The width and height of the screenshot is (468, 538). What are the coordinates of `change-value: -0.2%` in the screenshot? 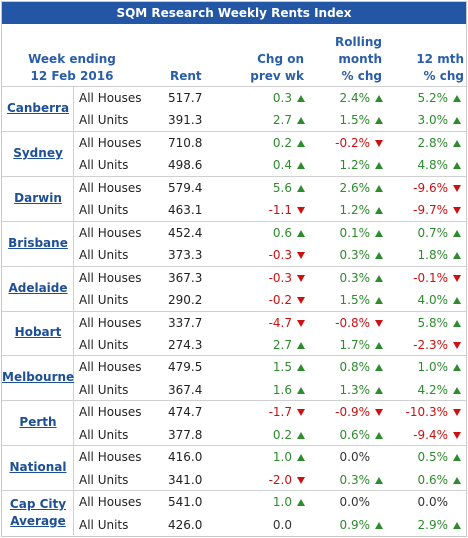 It's located at (352, 142).